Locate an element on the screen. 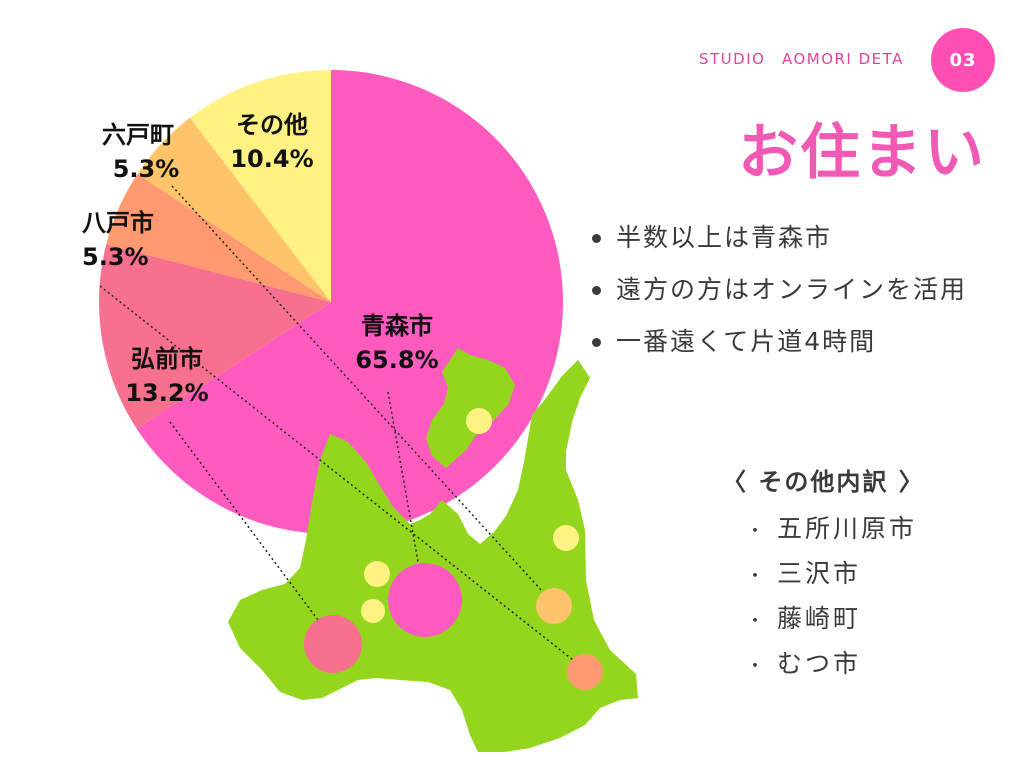 The height and width of the screenshot is (768, 1024). pie-slice-other is located at coordinates (260, 186).